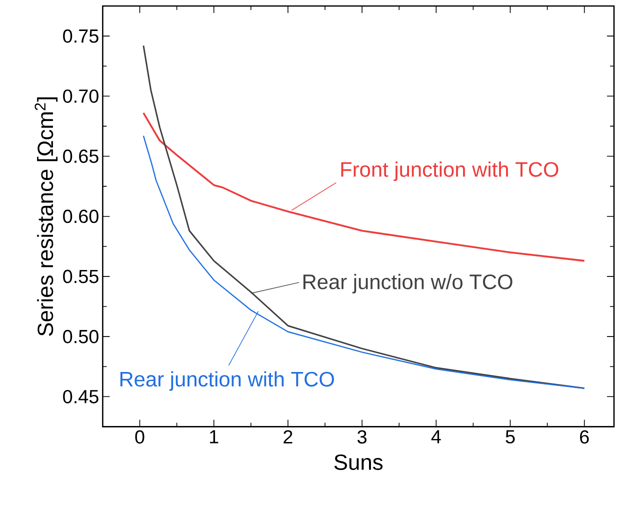 This screenshot has width=618, height=505. What do you see at coordinates (362, 437) in the screenshot?
I see `x-tick-label: 3` at bounding box center [362, 437].